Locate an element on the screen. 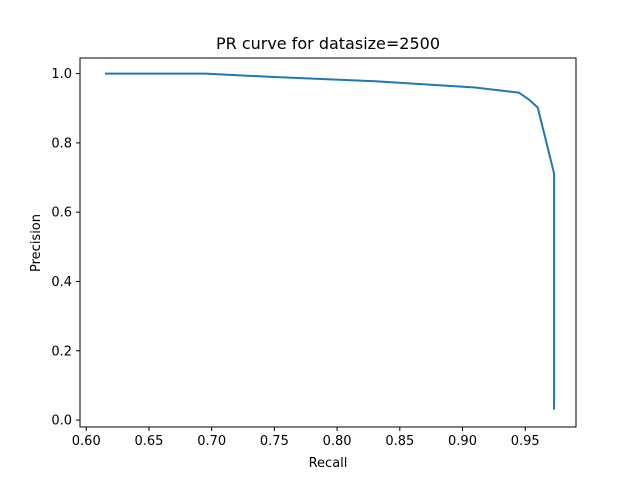 Image resolution: width=640 pixels, height=480 pixels. x-tick-label: 0.75 is located at coordinates (274, 441).